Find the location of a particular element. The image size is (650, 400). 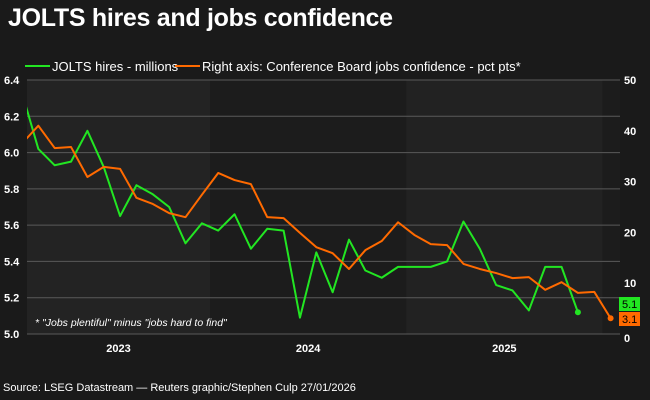

end-value-label-0: 5.1 is located at coordinates (629, 305).